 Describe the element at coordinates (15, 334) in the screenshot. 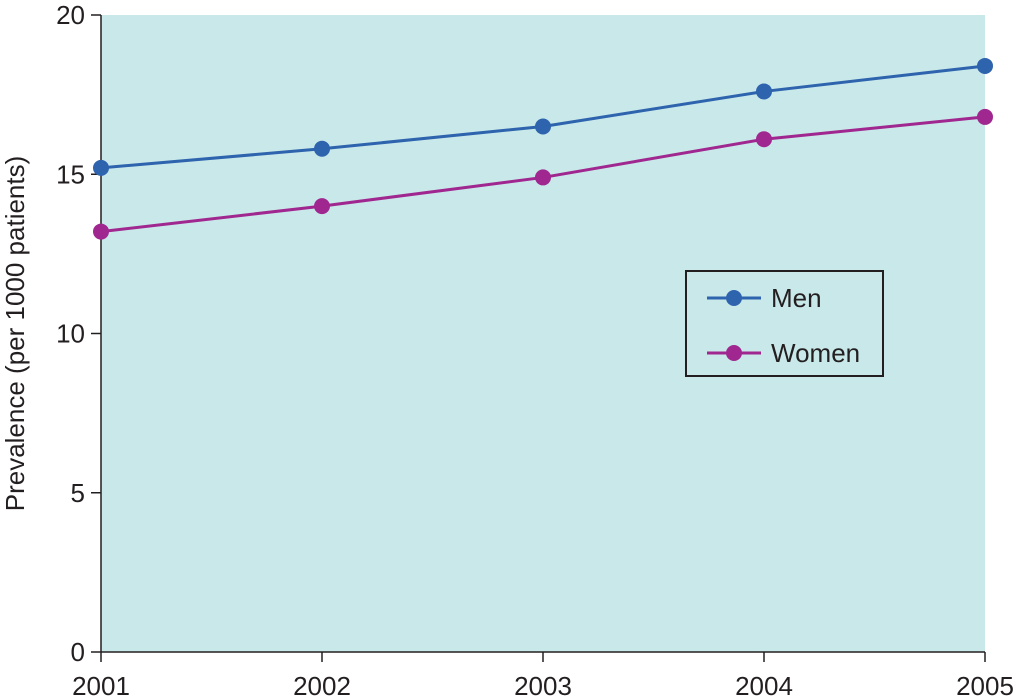

I see `y-axis-title: Prevalence (per 1000 patients)` at that location.